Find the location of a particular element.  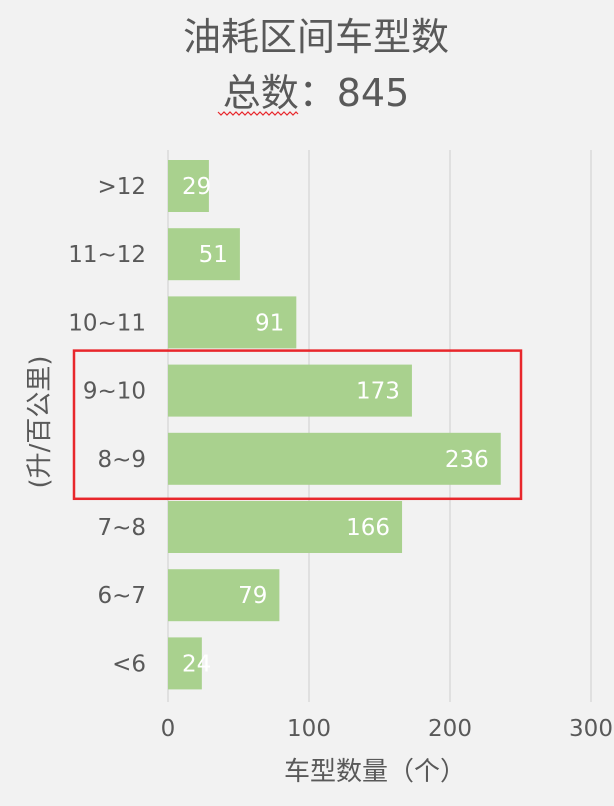

data-label: 173 is located at coordinates (378, 392).